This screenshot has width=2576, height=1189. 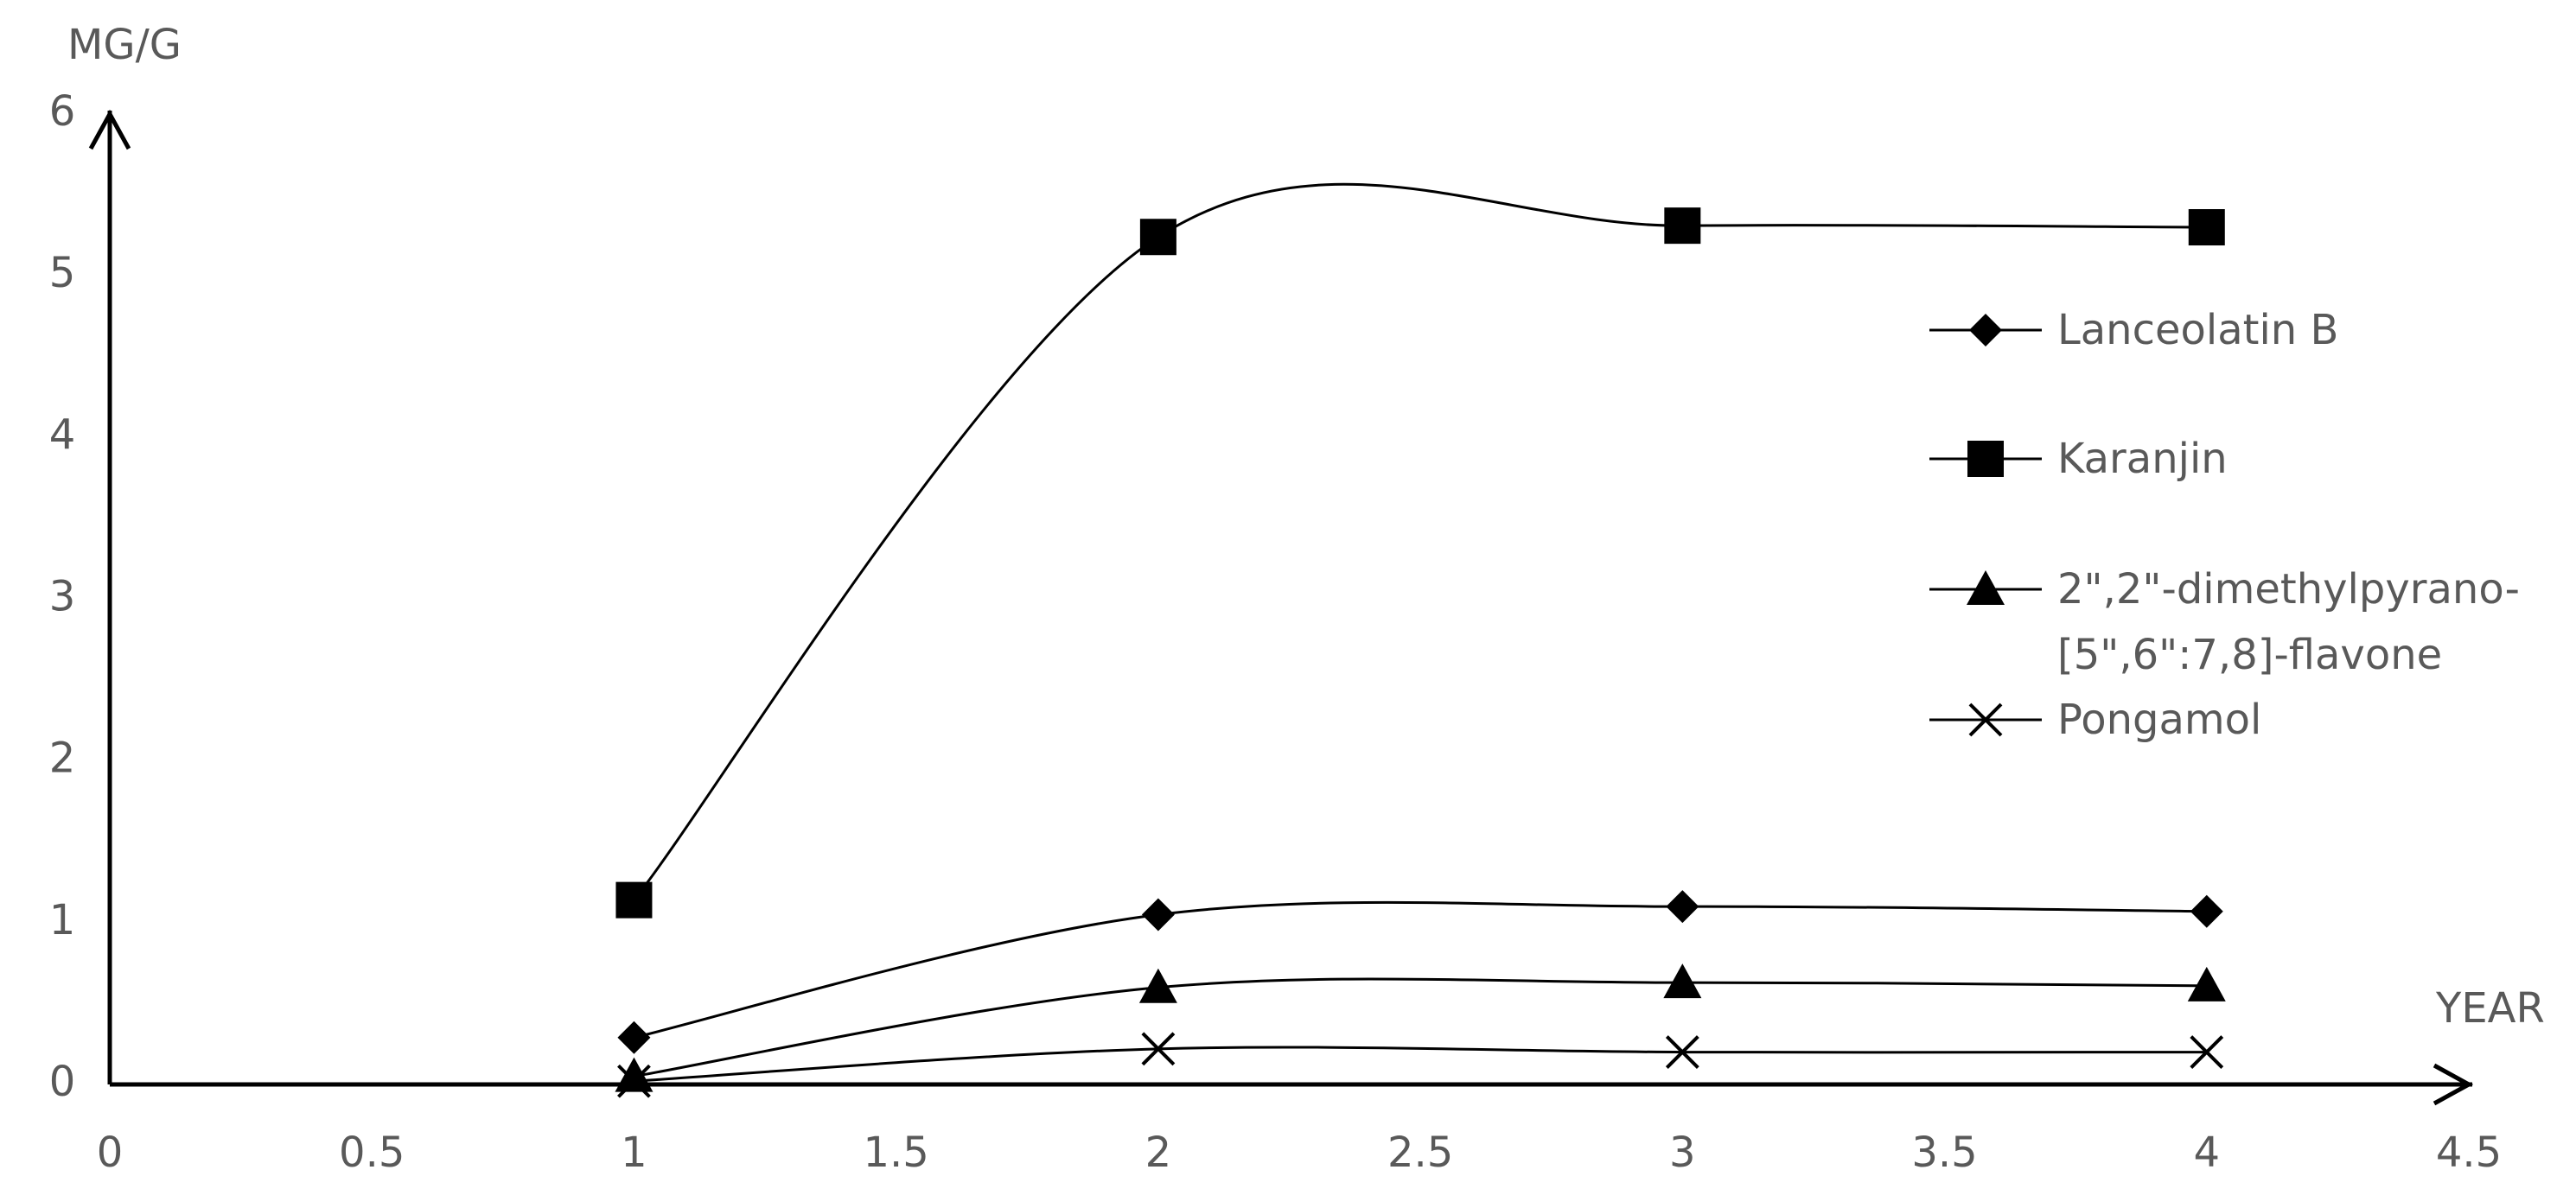 What do you see at coordinates (2490, 1008) in the screenshot?
I see `x-axis-title: YEAR` at bounding box center [2490, 1008].